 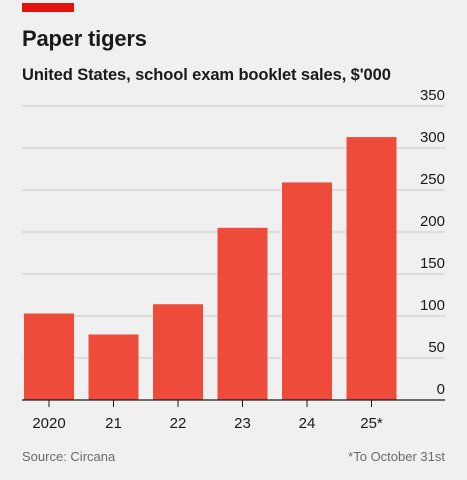 I want to click on y-tick-label: 0, so click(x=441, y=389).